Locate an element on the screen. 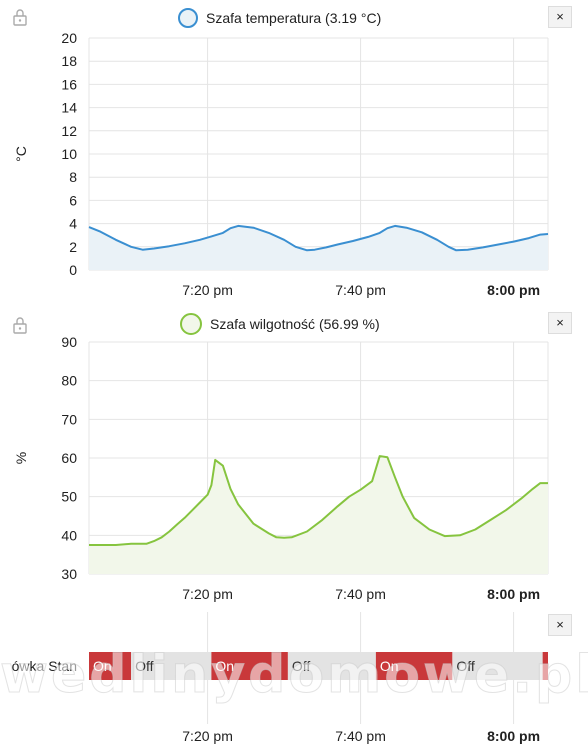 The width and height of the screenshot is (588, 750). y-tick-label: 90 is located at coordinates (69, 342).